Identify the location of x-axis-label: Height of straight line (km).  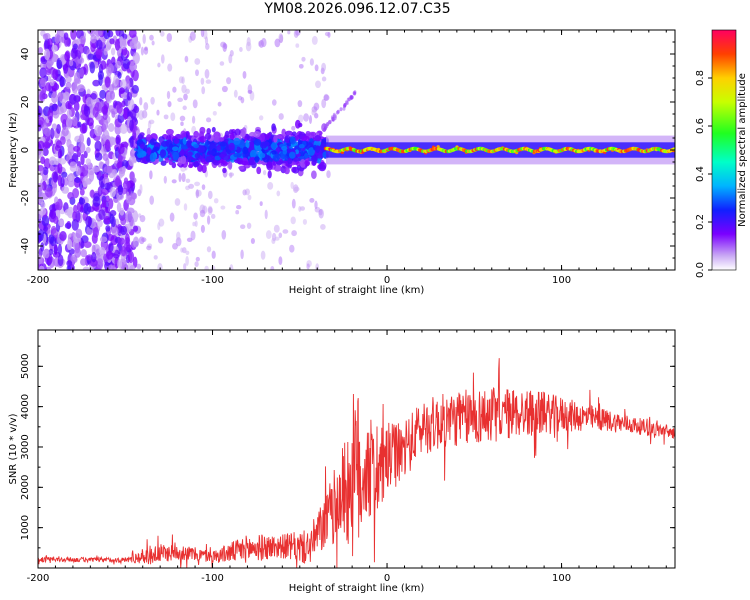
(357, 588).